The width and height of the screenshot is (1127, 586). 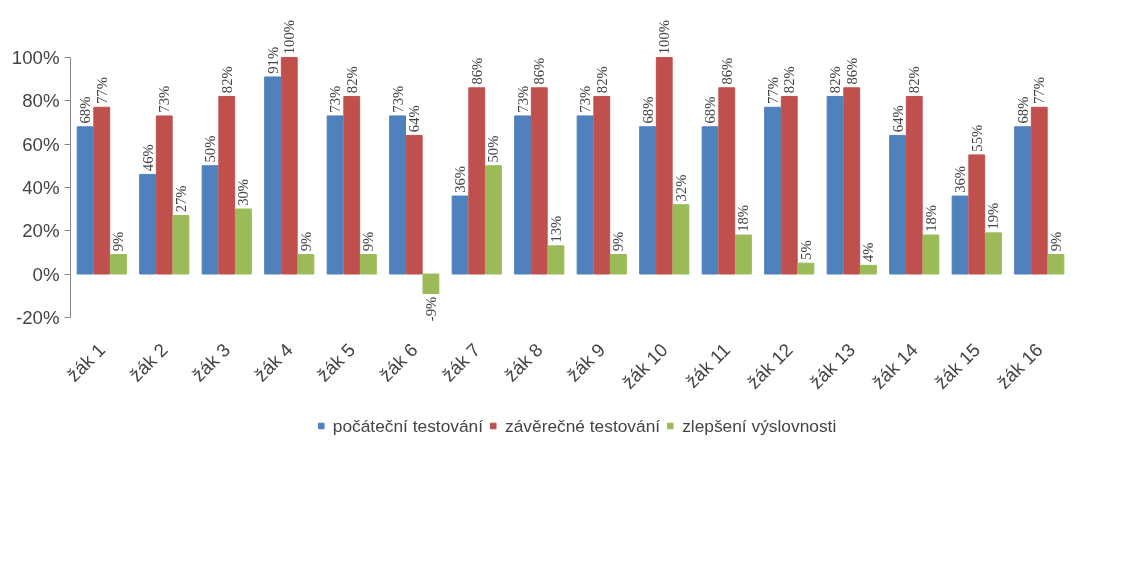 I want to click on data-label: 64%, so click(x=414, y=119).